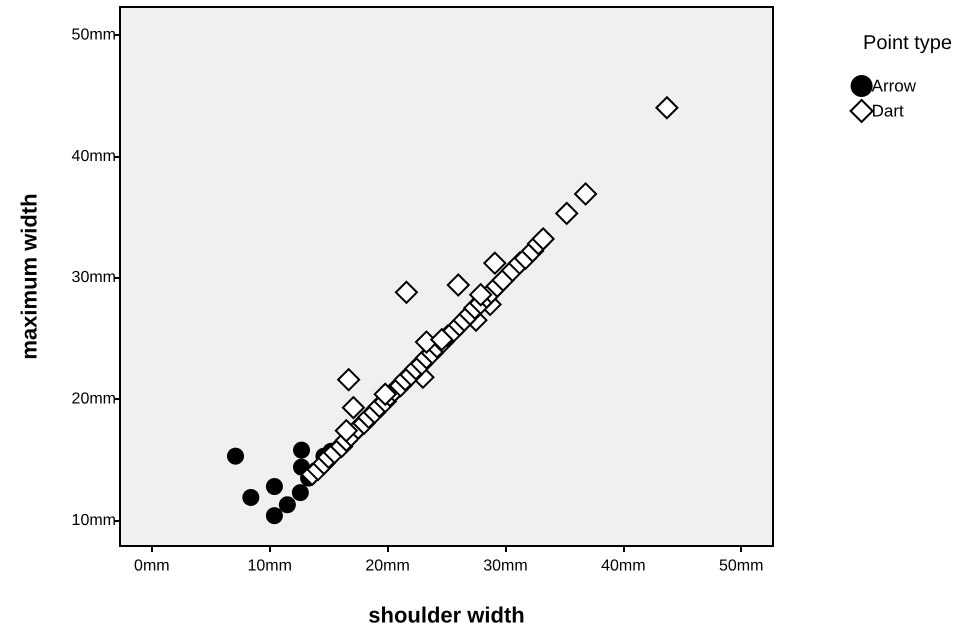 Image resolution: width=963 pixels, height=641 pixels. What do you see at coordinates (505, 566) in the screenshot?
I see `x-tick-label: 30mm` at bounding box center [505, 566].